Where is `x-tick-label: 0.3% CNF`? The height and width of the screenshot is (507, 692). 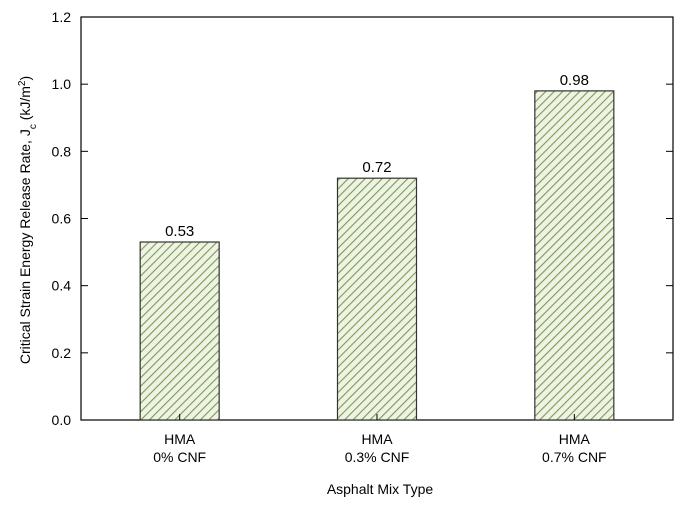
x-tick-label: 0.3% CNF is located at coordinates (377, 457).